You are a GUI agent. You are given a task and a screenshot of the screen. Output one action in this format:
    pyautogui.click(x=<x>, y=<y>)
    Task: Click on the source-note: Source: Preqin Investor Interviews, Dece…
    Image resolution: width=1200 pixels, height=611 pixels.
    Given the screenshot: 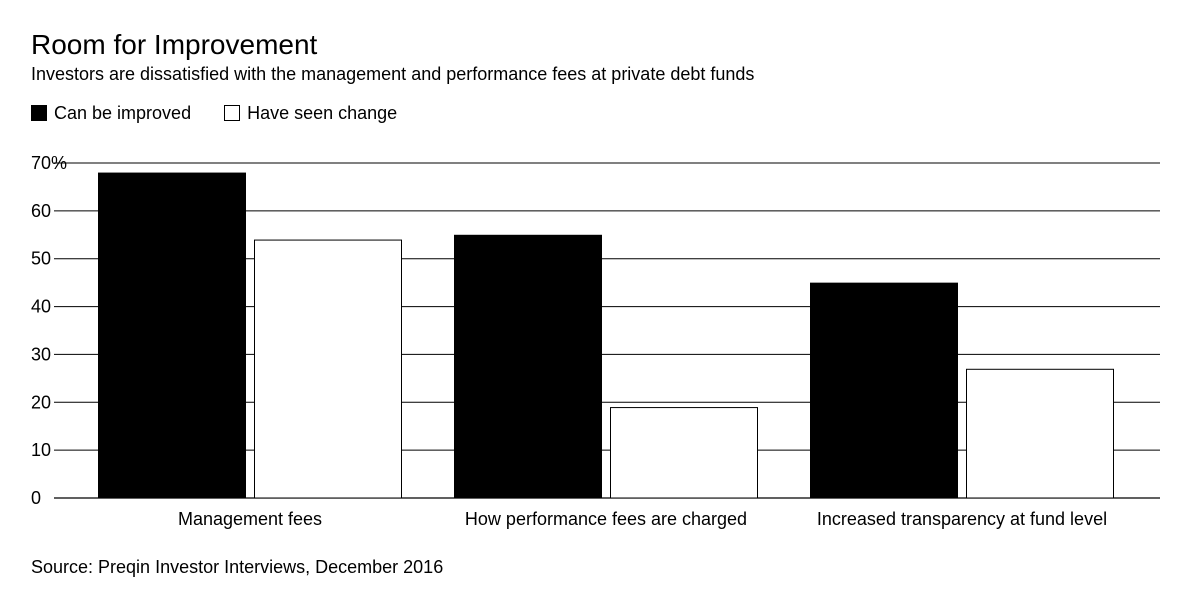 What is the action you would take?
    pyautogui.click(x=237, y=567)
    